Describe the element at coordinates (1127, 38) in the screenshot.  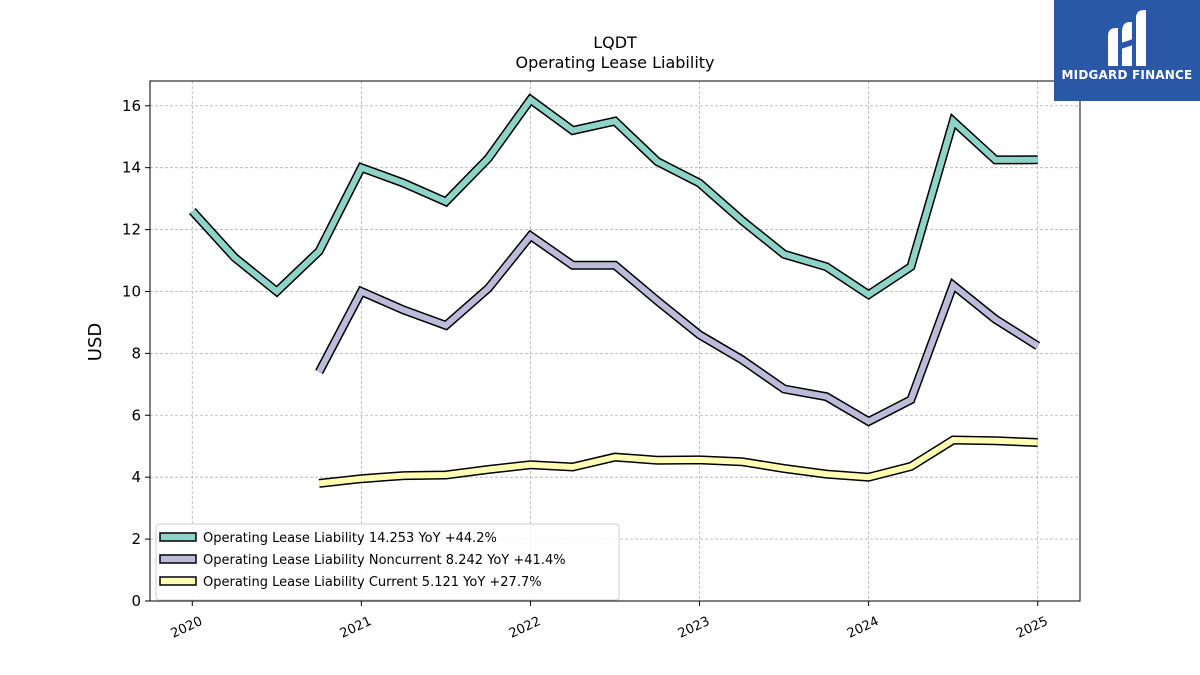
I see `logo-mark-icon` at that location.